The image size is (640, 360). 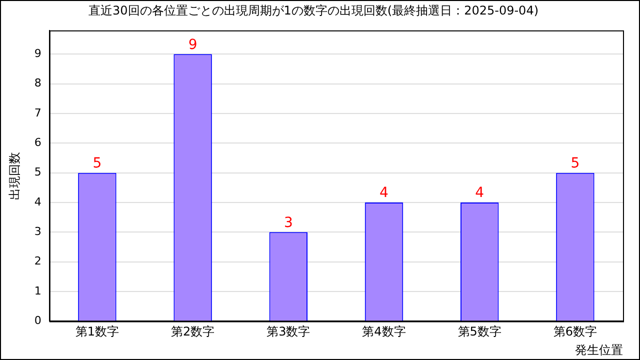 What do you see at coordinates (38, 261) in the screenshot?
I see `y-tick-label: 2` at bounding box center [38, 261].